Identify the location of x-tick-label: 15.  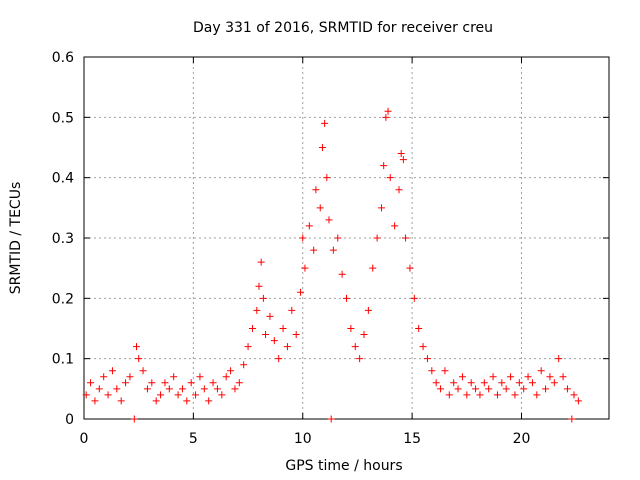
(412, 439).